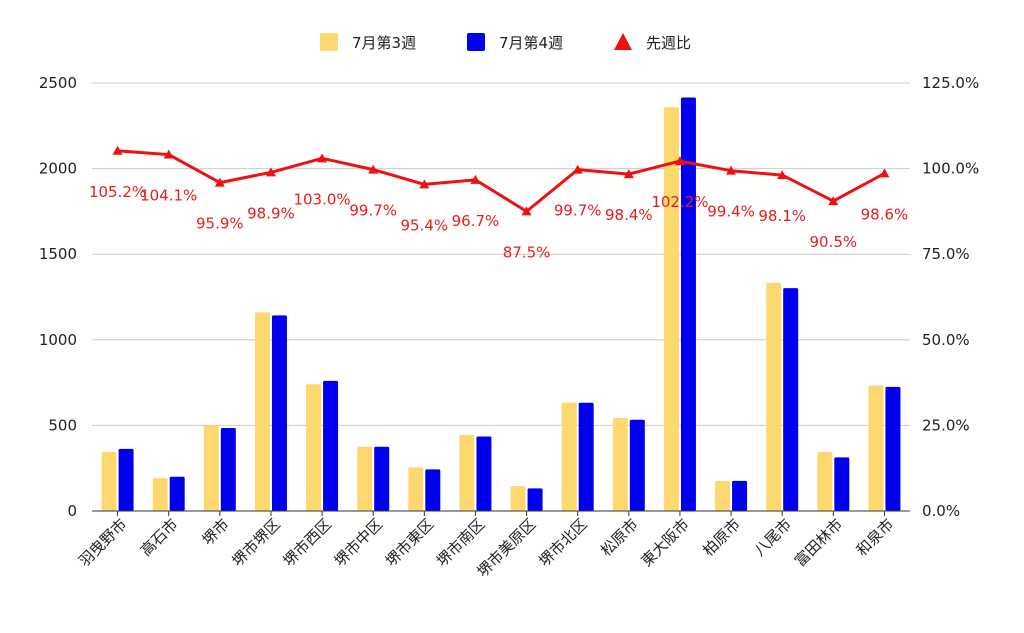 This screenshot has height=633, width=1024. What do you see at coordinates (950, 297) in the screenshot?
I see `y-axis-right: 0.0% 25.0% 50.0% 75.0% 100.0% 125.0%` at bounding box center [950, 297].